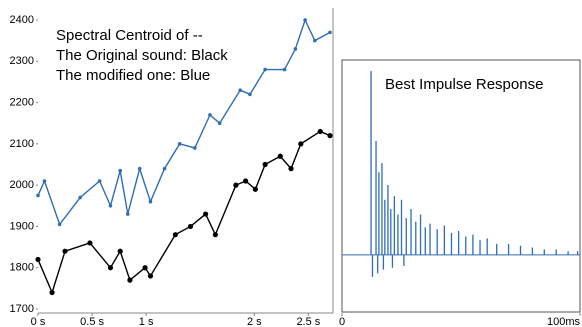 This screenshot has height=327, width=582. Describe the element at coordinates (129, 35) in the screenshot. I see `annotation: Spectral Centroid of --` at that location.